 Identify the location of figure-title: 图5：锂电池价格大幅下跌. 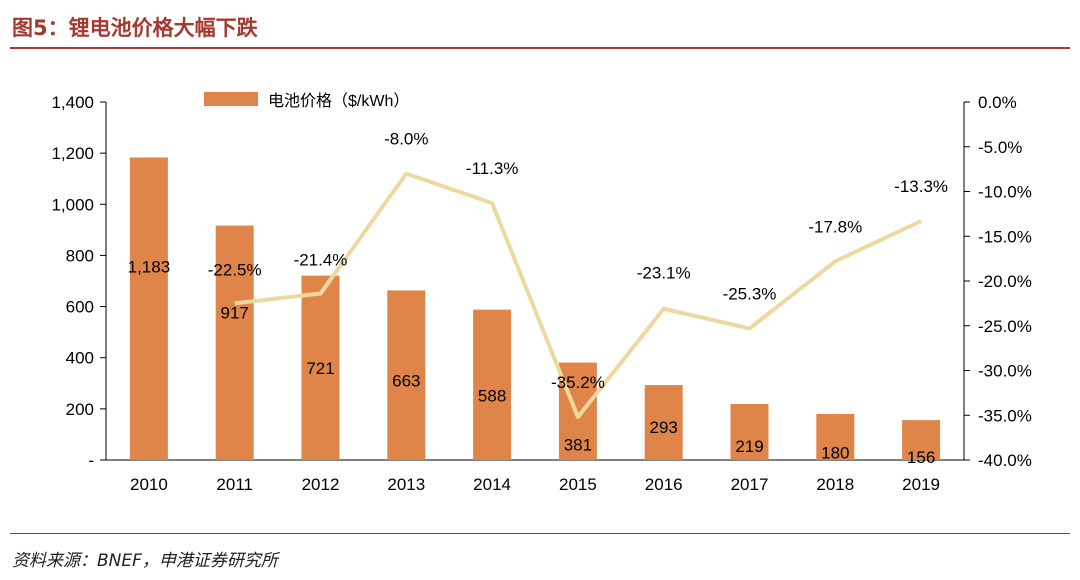
(135, 28).